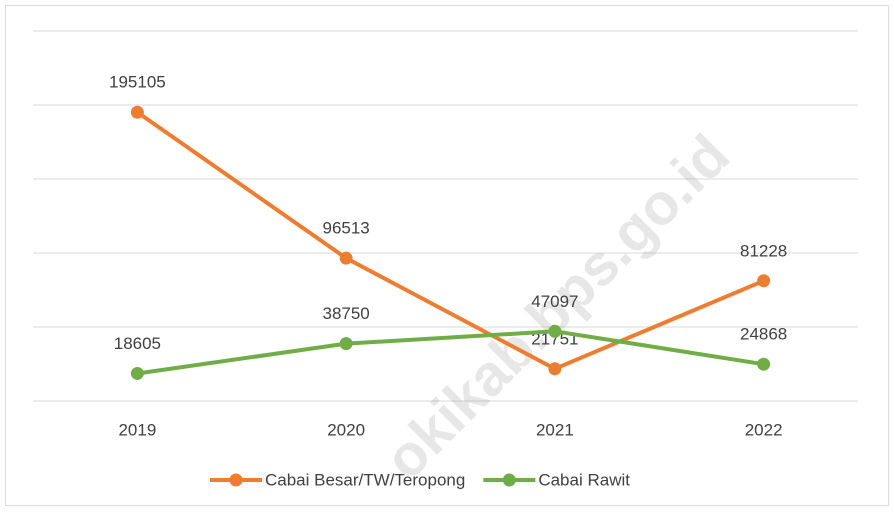  What do you see at coordinates (554, 301) in the screenshot?
I see `data-label: 47097` at bounding box center [554, 301].